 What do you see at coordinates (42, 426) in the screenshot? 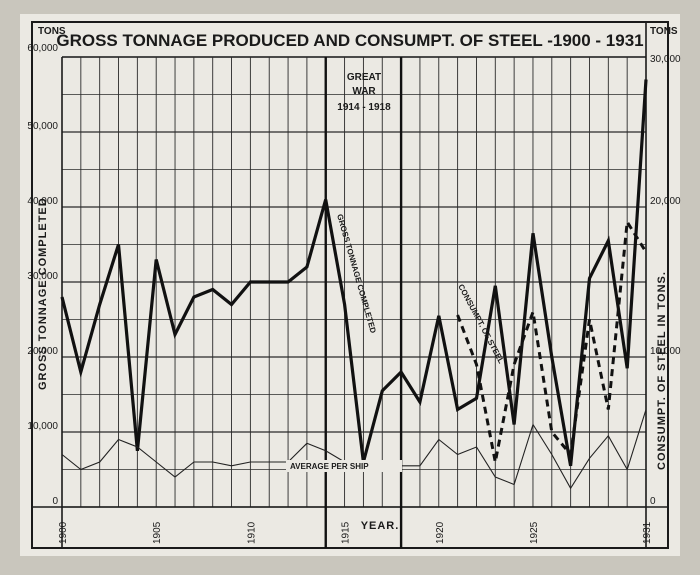
I see `left-tick-label-1: 10,000` at bounding box center [42, 426].